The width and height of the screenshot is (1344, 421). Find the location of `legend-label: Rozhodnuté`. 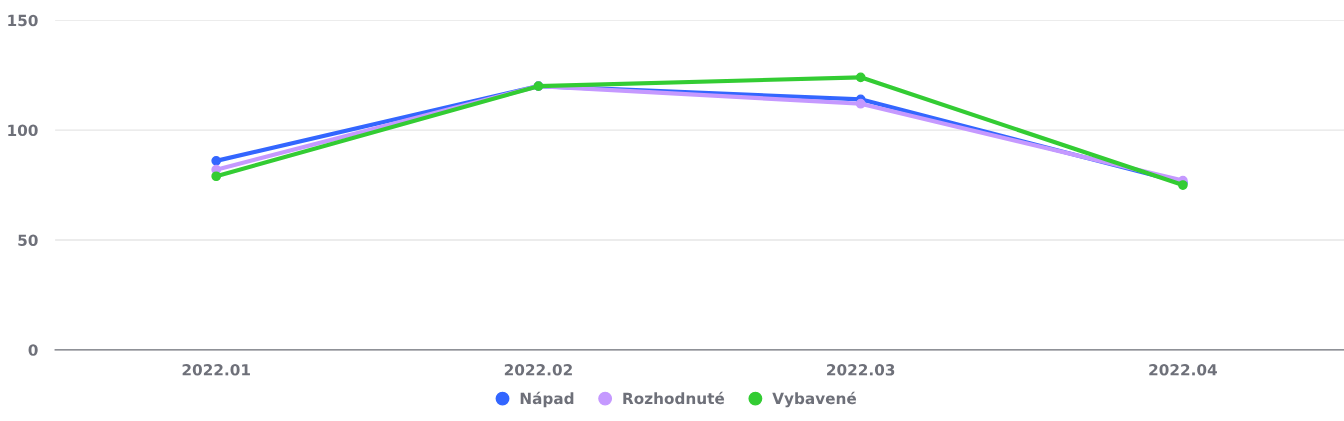

legend-label: Rozhodnuté is located at coordinates (674, 398).